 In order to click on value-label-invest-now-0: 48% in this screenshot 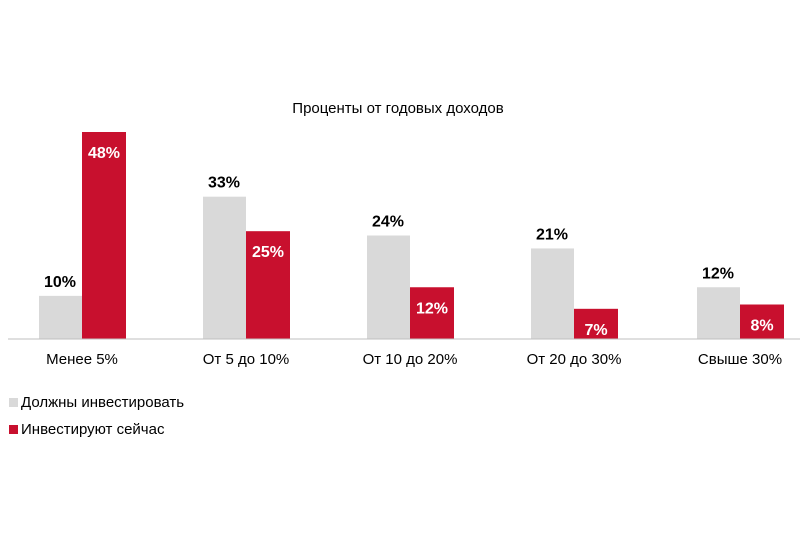, I will do `click(104, 153)`.